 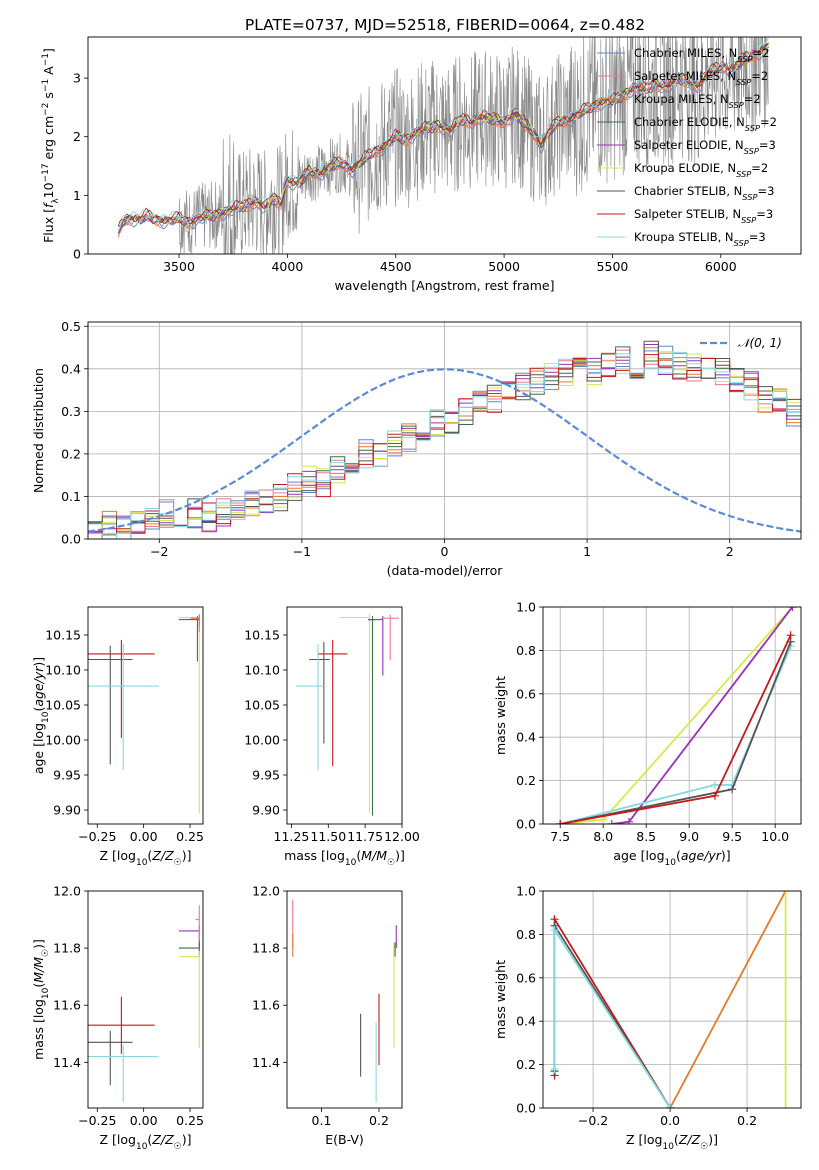 What do you see at coordinates (444, 285) in the screenshot?
I see `x-axis-label: wavelength [Angstrom, rest frame]` at bounding box center [444, 285].